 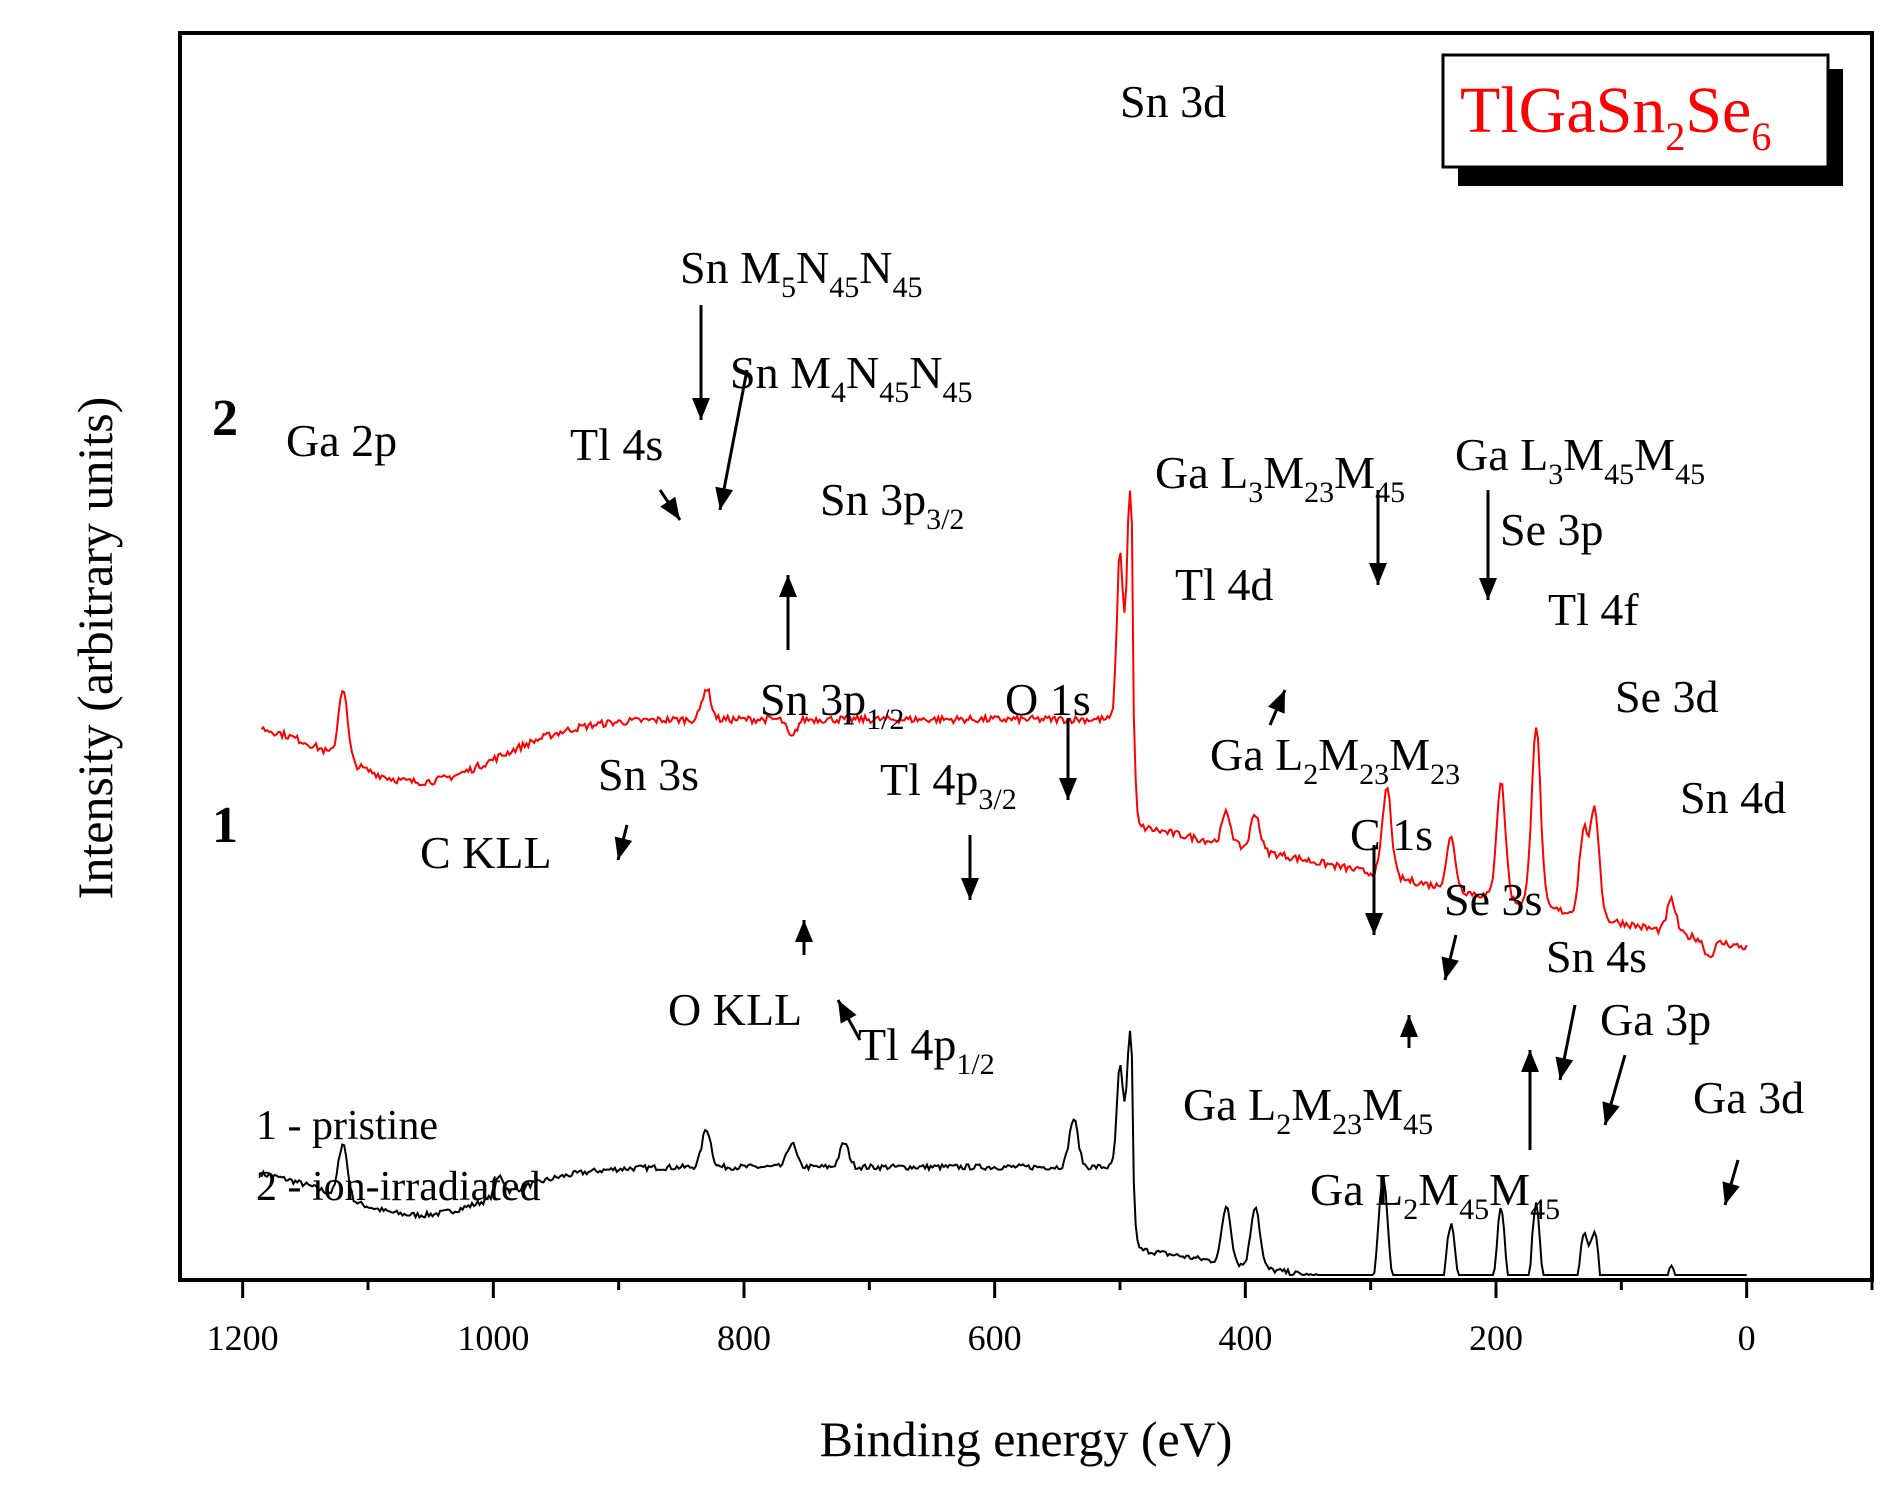 I want to click on peak-label-se3s: Se 3s, so click(x=1493, y=899).